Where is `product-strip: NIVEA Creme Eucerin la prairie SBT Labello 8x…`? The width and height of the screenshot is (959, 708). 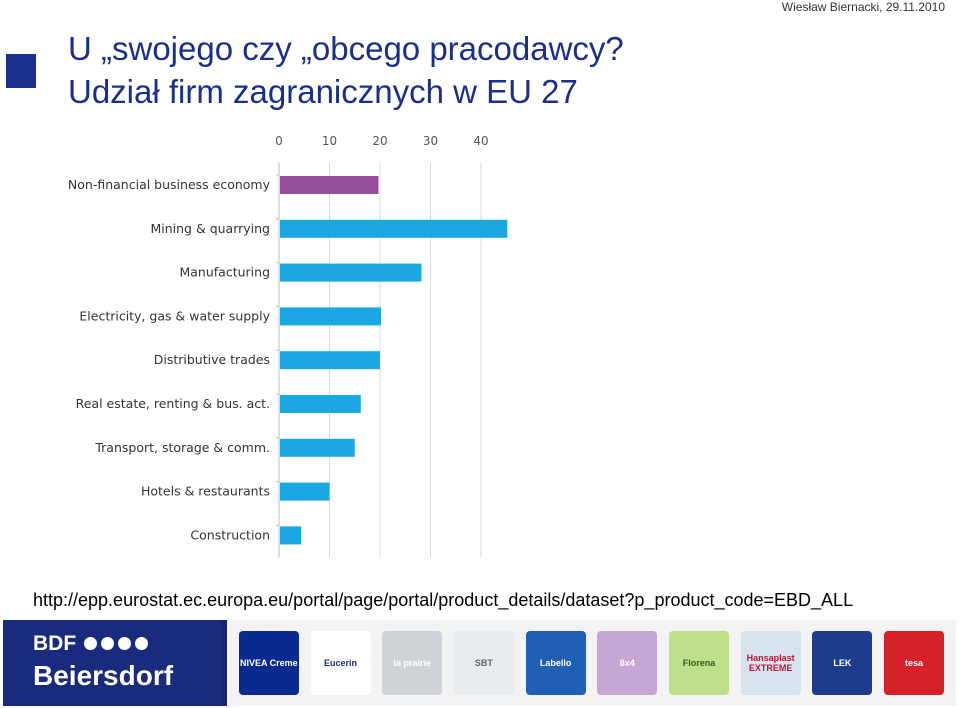
product-strip: NIVEA Creme Eucerin la prairie SBT Labello 8x… is located at coordinates (591, 663).